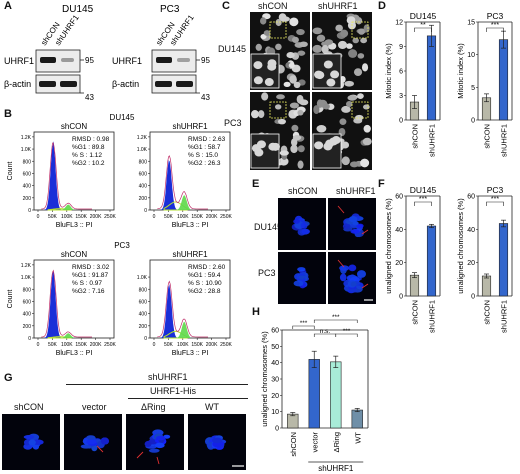  I want to click on y-tick-label: 1.2K, so click(26, 266).